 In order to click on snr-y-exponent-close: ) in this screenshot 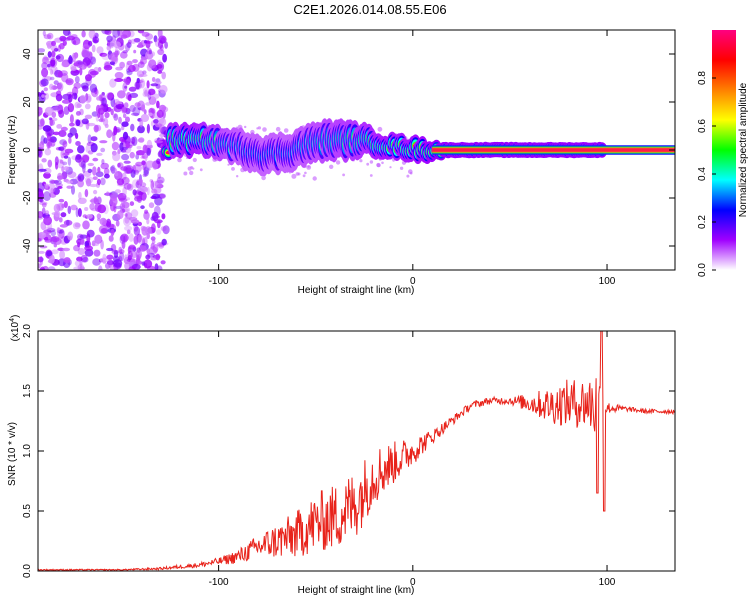, I will do `click(15, 316)`.